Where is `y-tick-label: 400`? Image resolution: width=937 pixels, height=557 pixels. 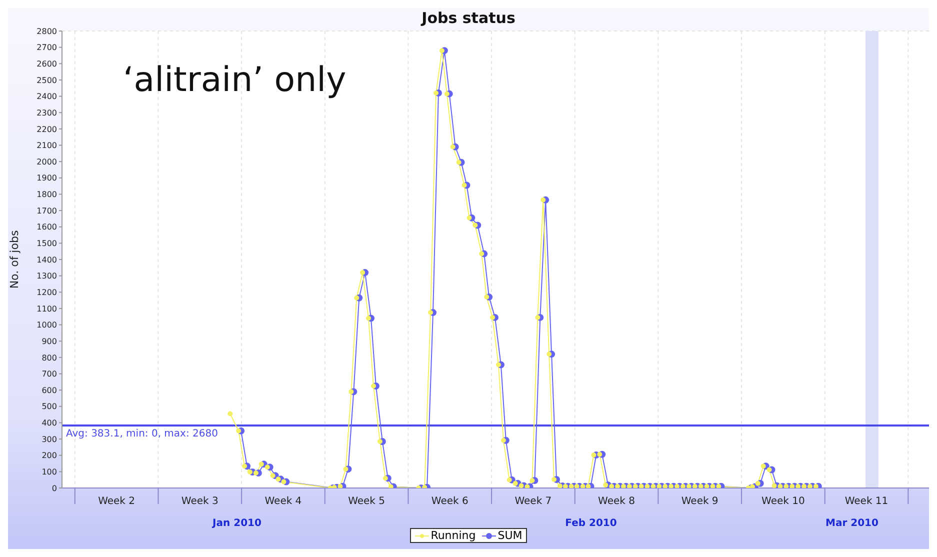 y-tick-label: 400 is located at coordinates (49, 423).